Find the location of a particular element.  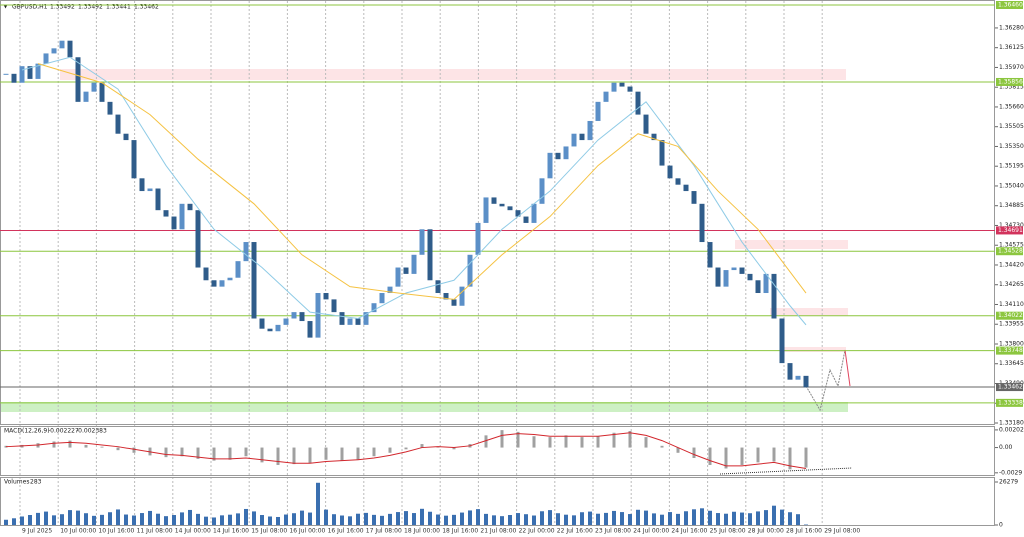

macd-main: -0.002227 is located at coordinates (63, 431).